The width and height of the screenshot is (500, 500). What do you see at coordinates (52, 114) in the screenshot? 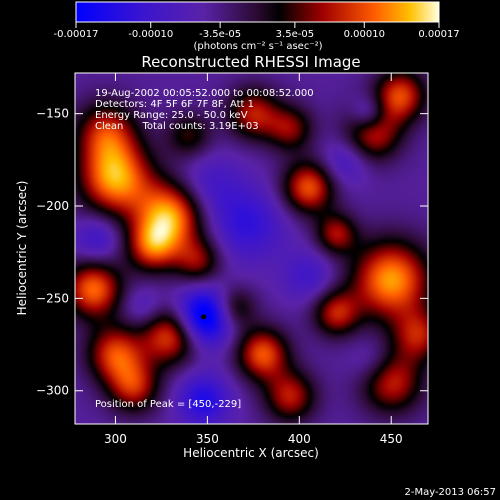
I see `y-tick-label-0: −150` at bounding box center [52, 114].